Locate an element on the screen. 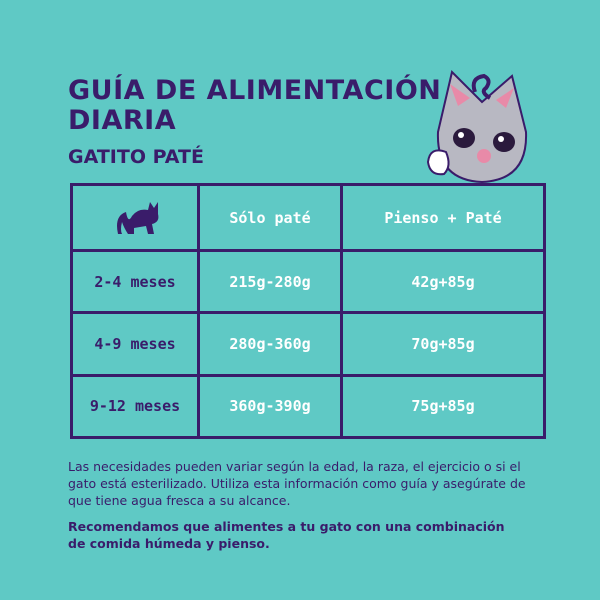 This screenshot has width=600, height=600. value-cell: 42g+85g is located at coordinates (443, 281).